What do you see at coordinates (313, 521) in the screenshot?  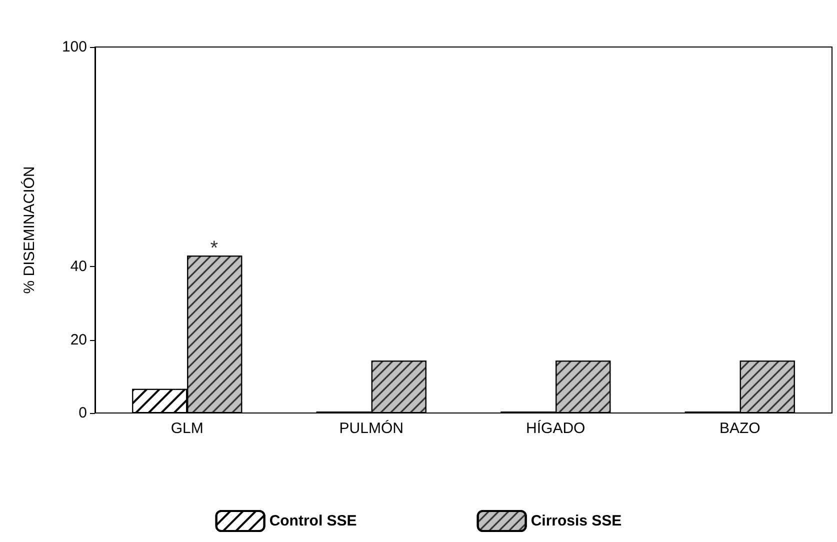 I see `legend-label: Control SSE` at bounding box center [313, 521].